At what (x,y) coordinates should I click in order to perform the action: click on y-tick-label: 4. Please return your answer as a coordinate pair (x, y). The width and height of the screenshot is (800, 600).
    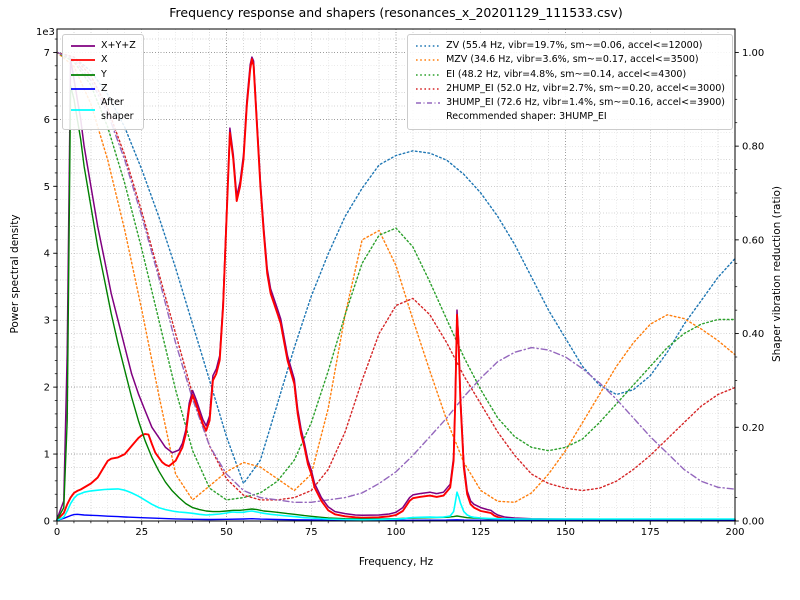
    Looking at the image, I should click on (47, 254).